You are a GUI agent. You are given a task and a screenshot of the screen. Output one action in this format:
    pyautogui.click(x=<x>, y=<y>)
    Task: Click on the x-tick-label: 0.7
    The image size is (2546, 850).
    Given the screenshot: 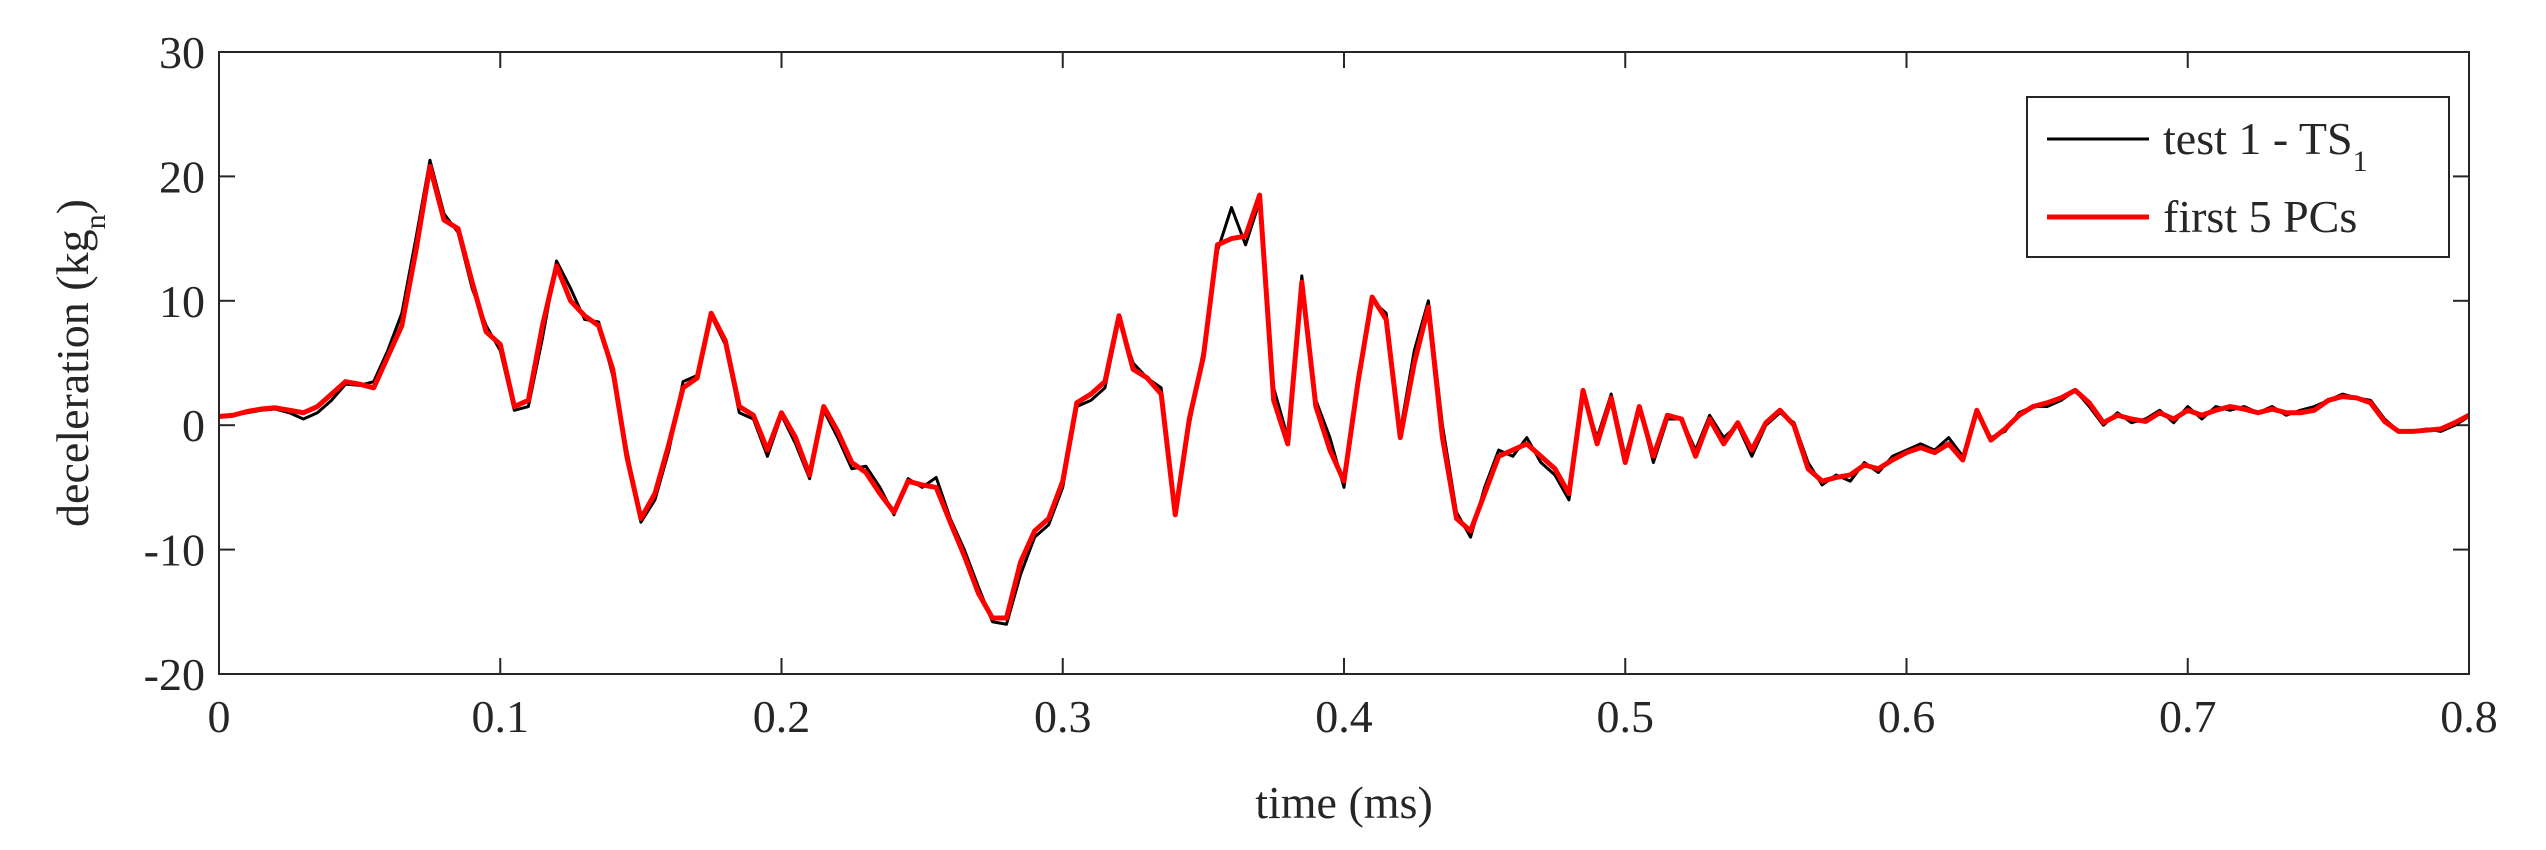 What is the action you would take?
    pyautogui.click(x=2188, y=716)
    